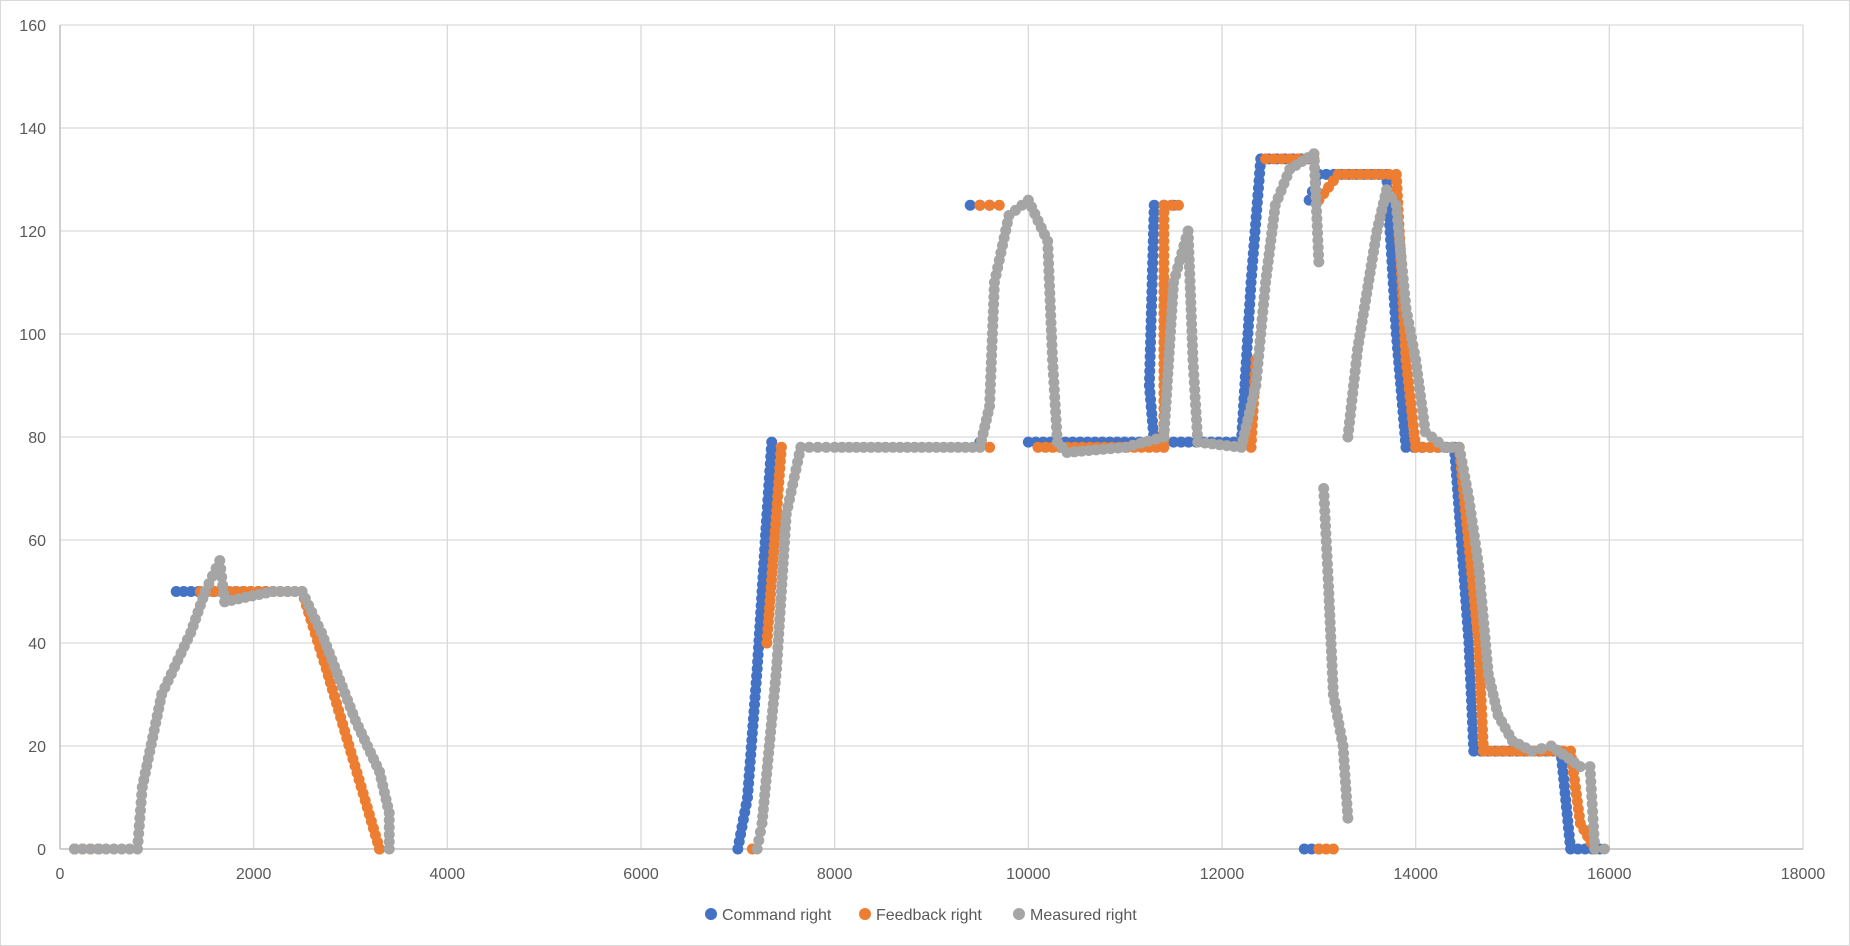 The width and height of the screenshot is (1850, 946). What do you see at coordinates (60, 874) in the screenshot?
I see `x-tick-label: 0` at bounding box center [60, 874].